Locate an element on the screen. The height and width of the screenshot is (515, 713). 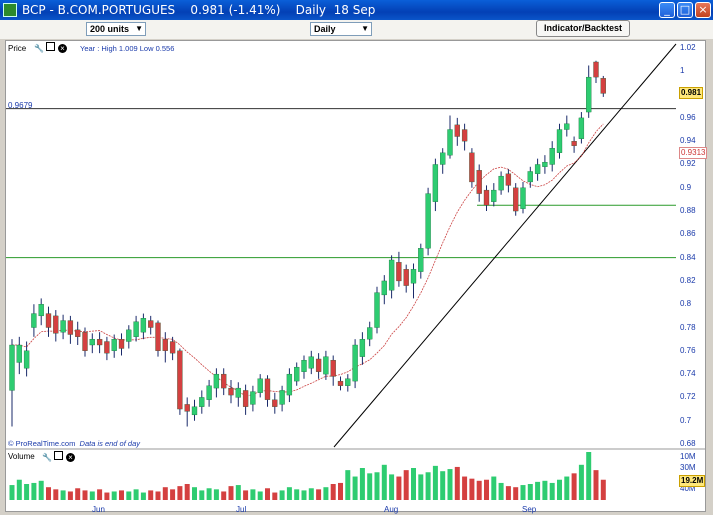
maximize-button: □ is located at coordinates (685, 10).